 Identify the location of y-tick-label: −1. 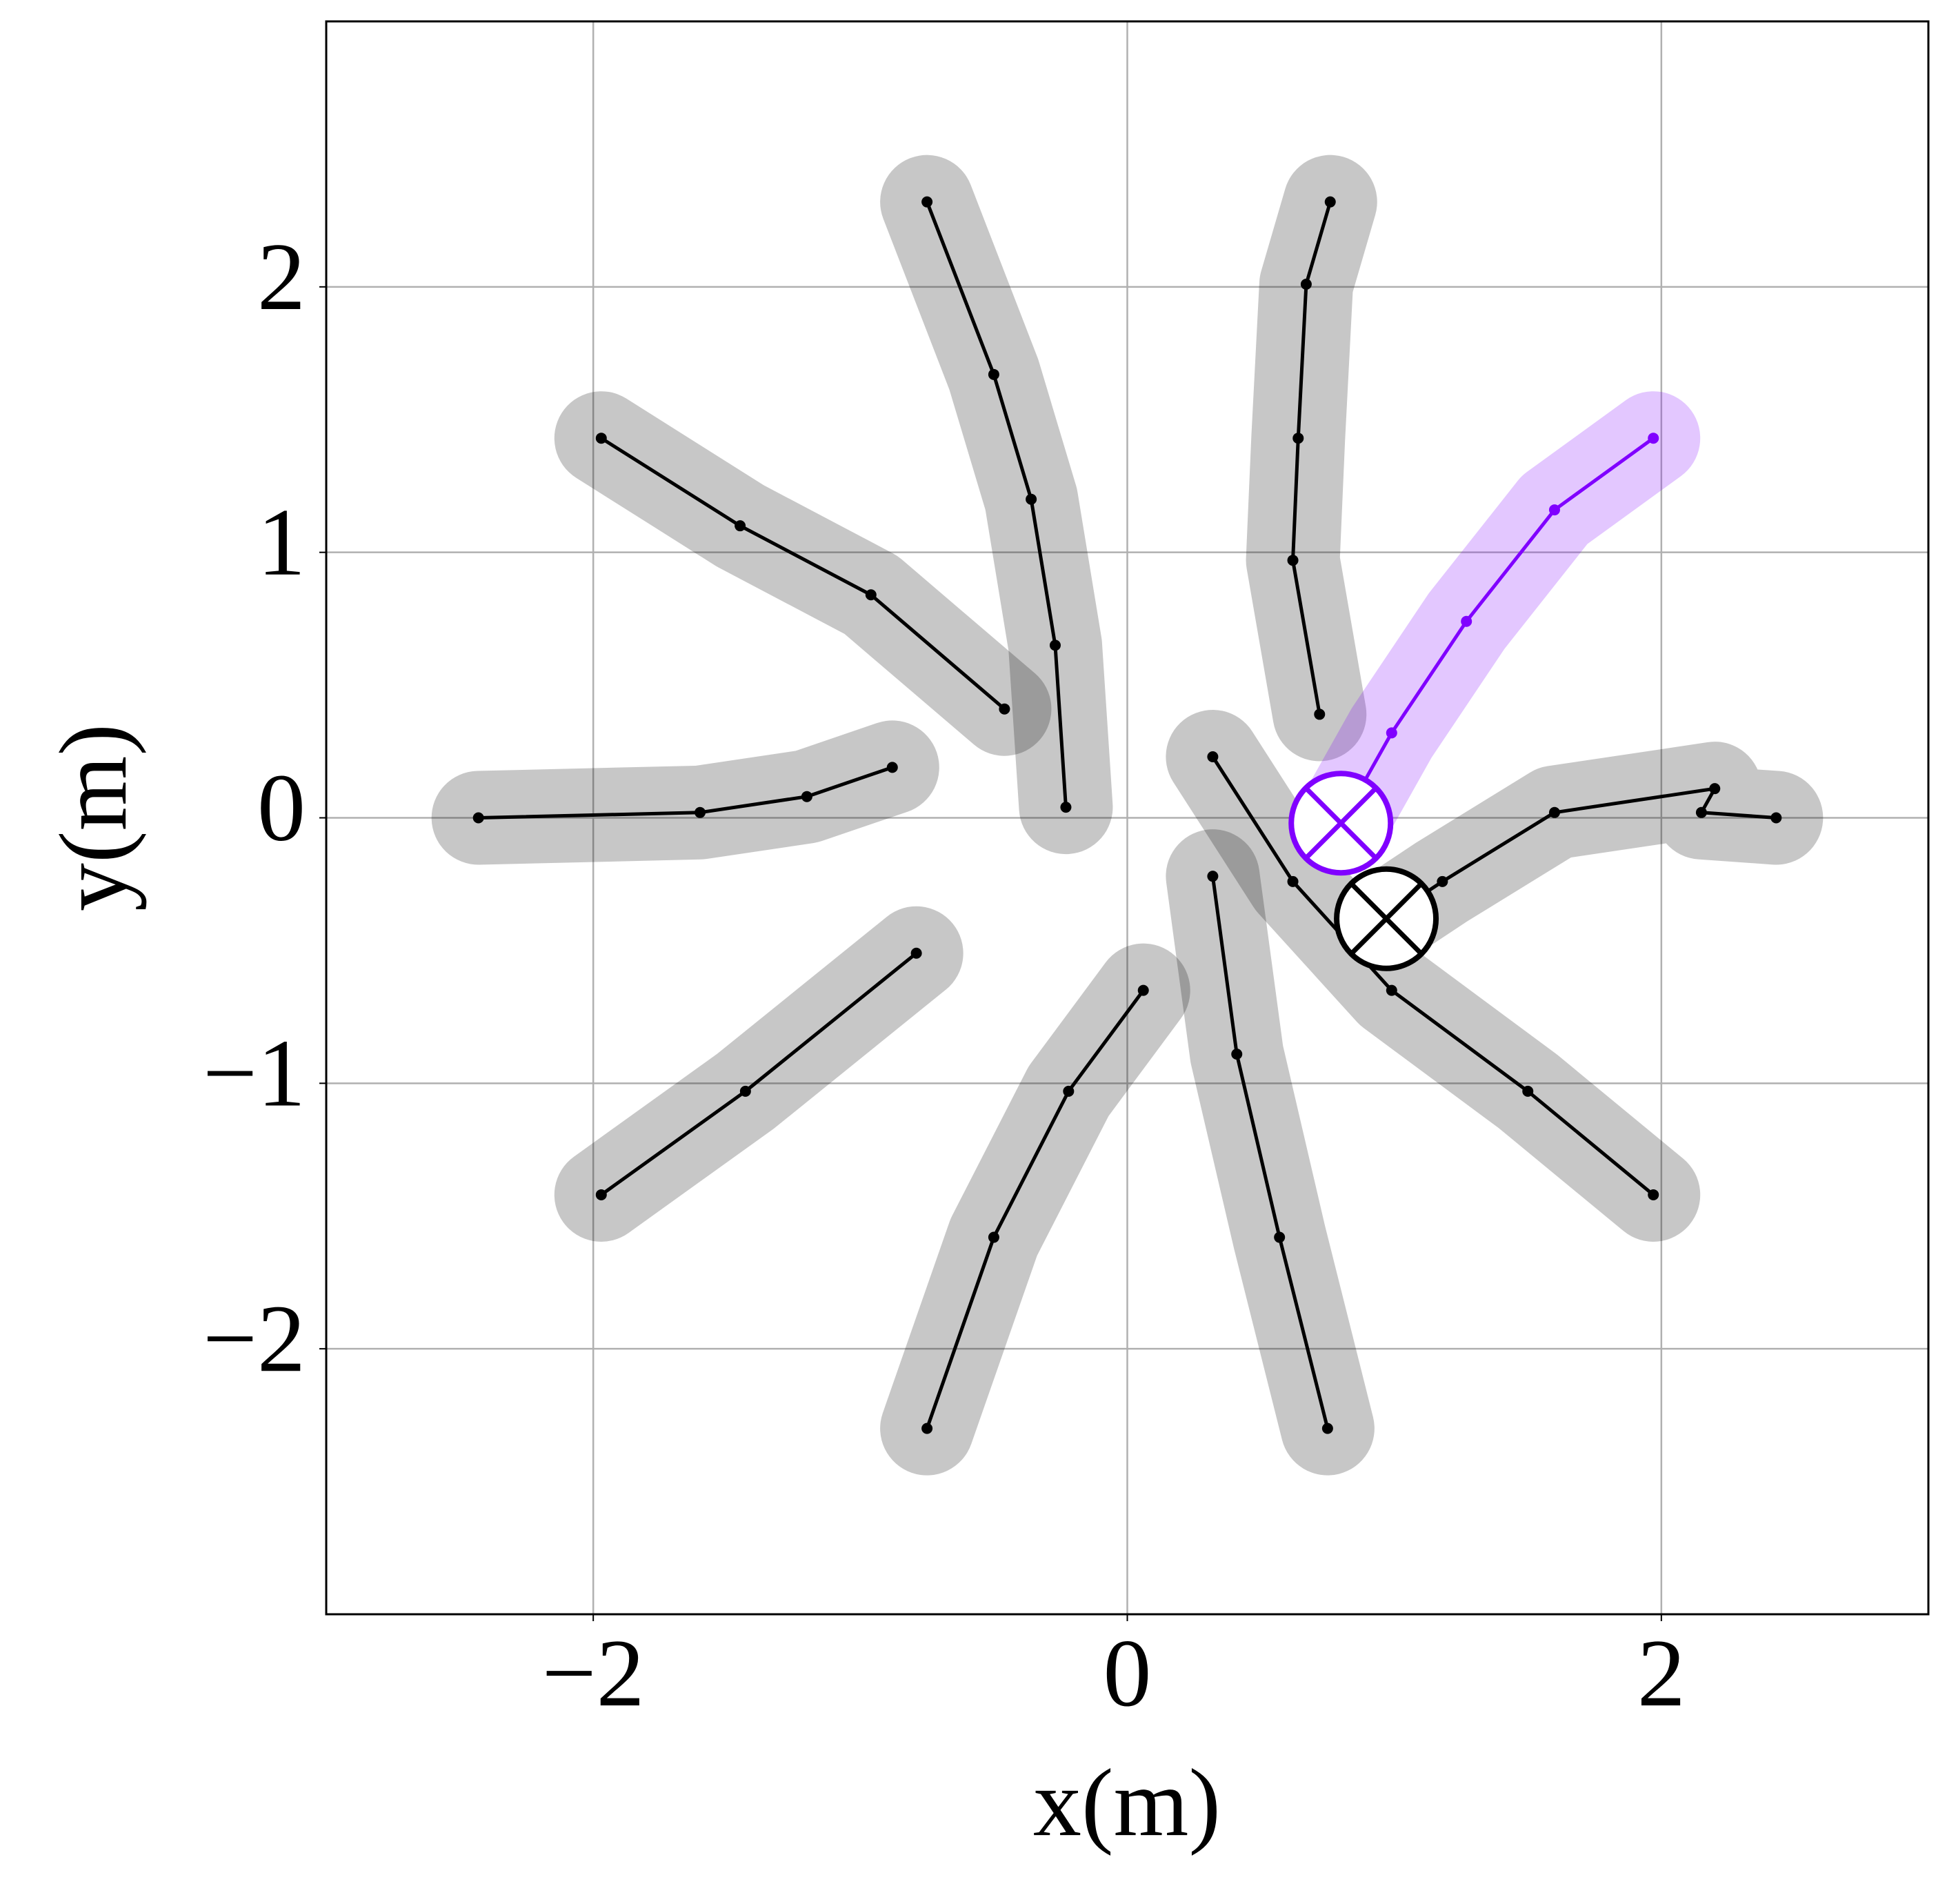
(254, 1073).